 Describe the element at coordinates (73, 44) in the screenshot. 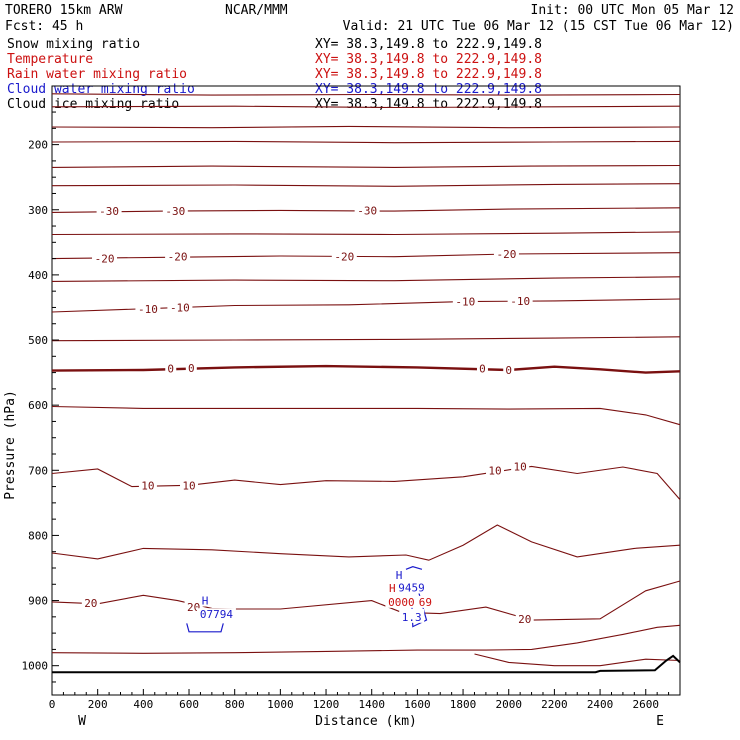

I see `legend-item-0: Snow mixing ratio` at that location.